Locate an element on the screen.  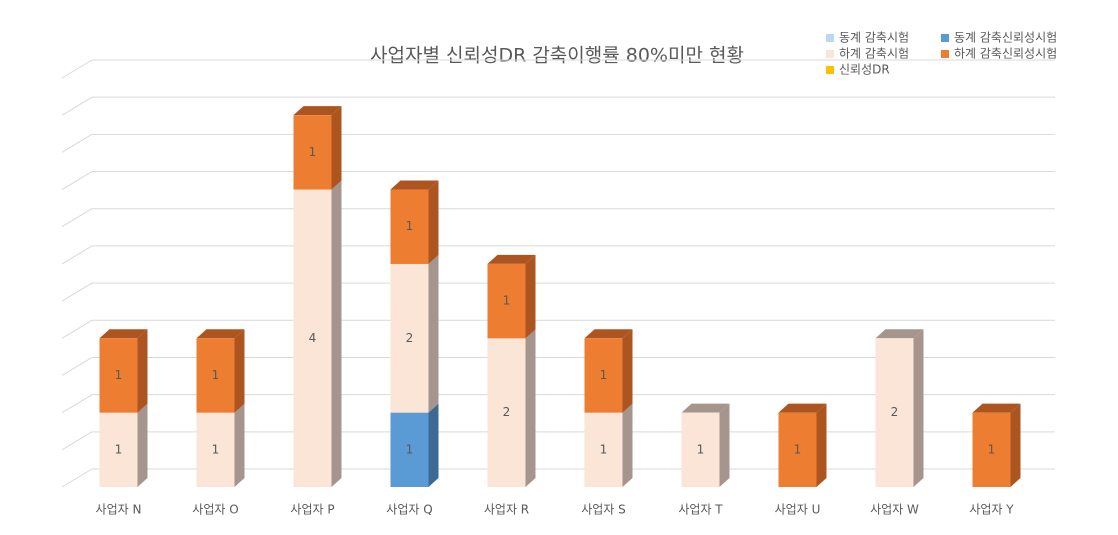
x-tick-label: 사업자 W is located at coordinates (894, 510).